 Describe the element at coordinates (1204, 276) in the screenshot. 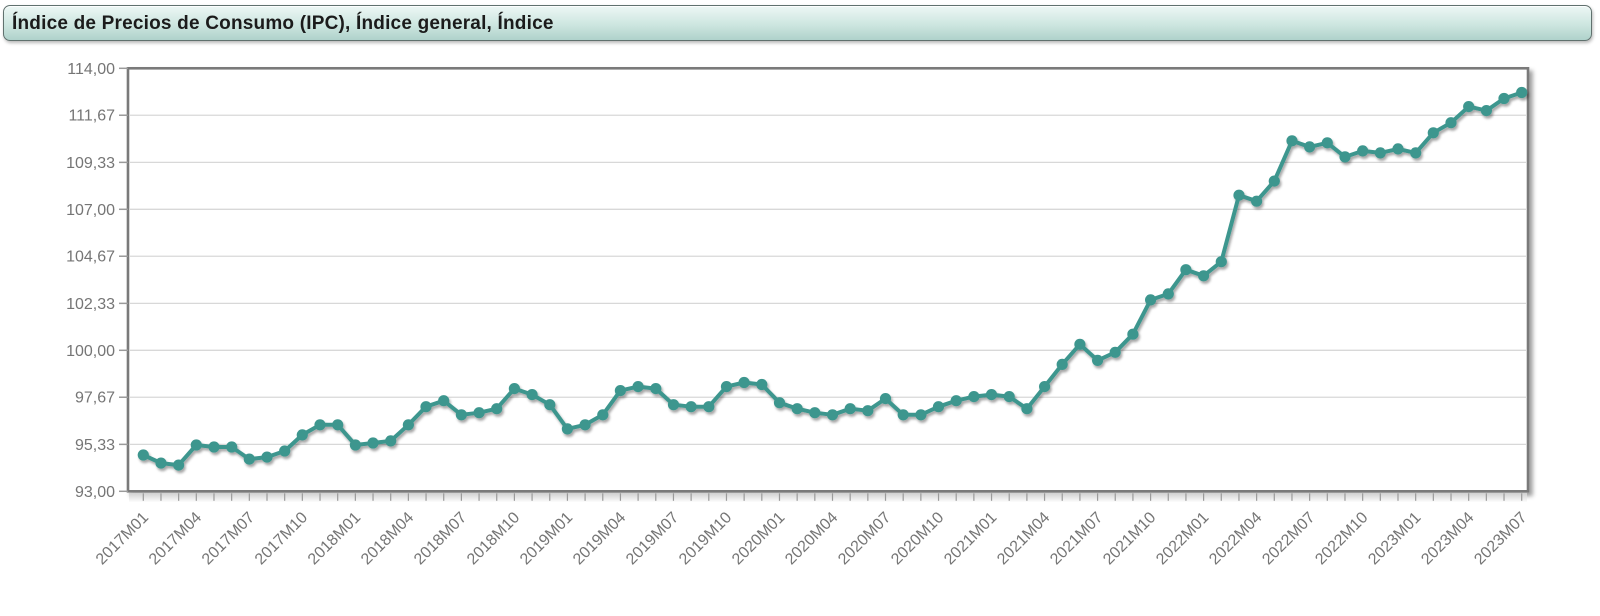

I see `data-point: 2022M01: 103.7` at that location.